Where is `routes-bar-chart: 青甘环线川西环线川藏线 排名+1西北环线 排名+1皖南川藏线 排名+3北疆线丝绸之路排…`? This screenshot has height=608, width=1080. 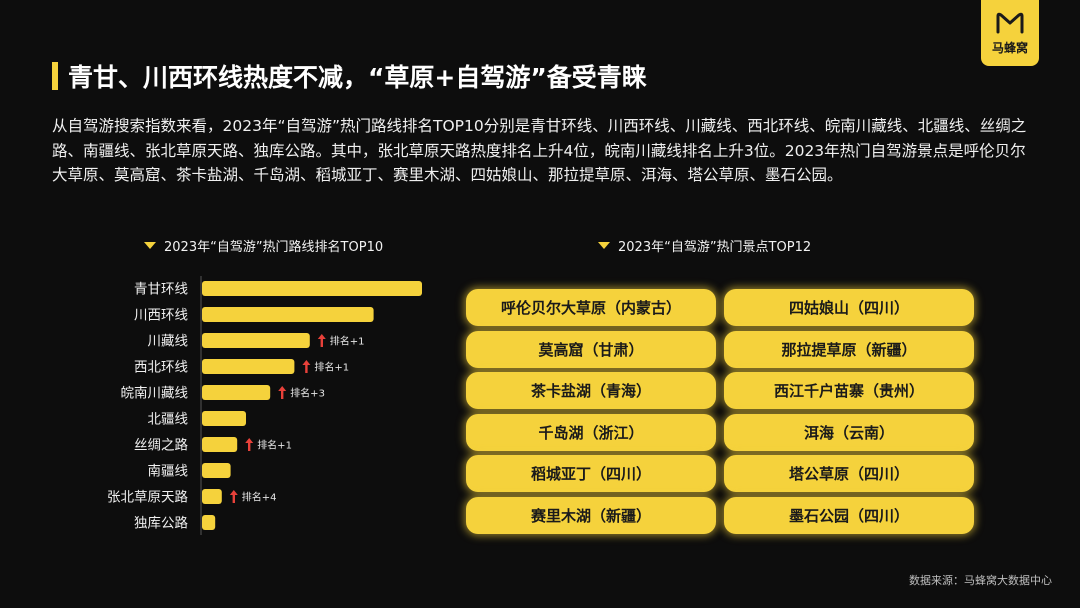
routes-bar-chart: 青甘环线川西环线川藏线 排名+1西北环线 排名+1皖南川藏线 排名+3北疆线丝绸之路排… is located at coordinates (264, 405).